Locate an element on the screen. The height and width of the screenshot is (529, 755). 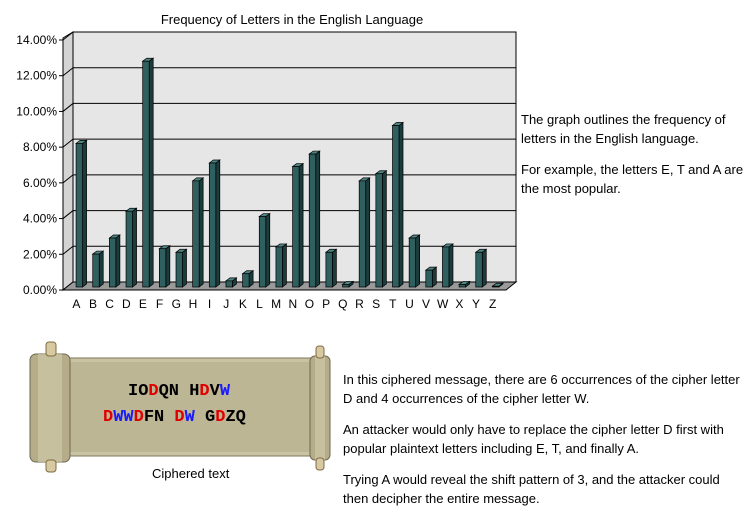
bar-r is located at coordinates (364, 232).